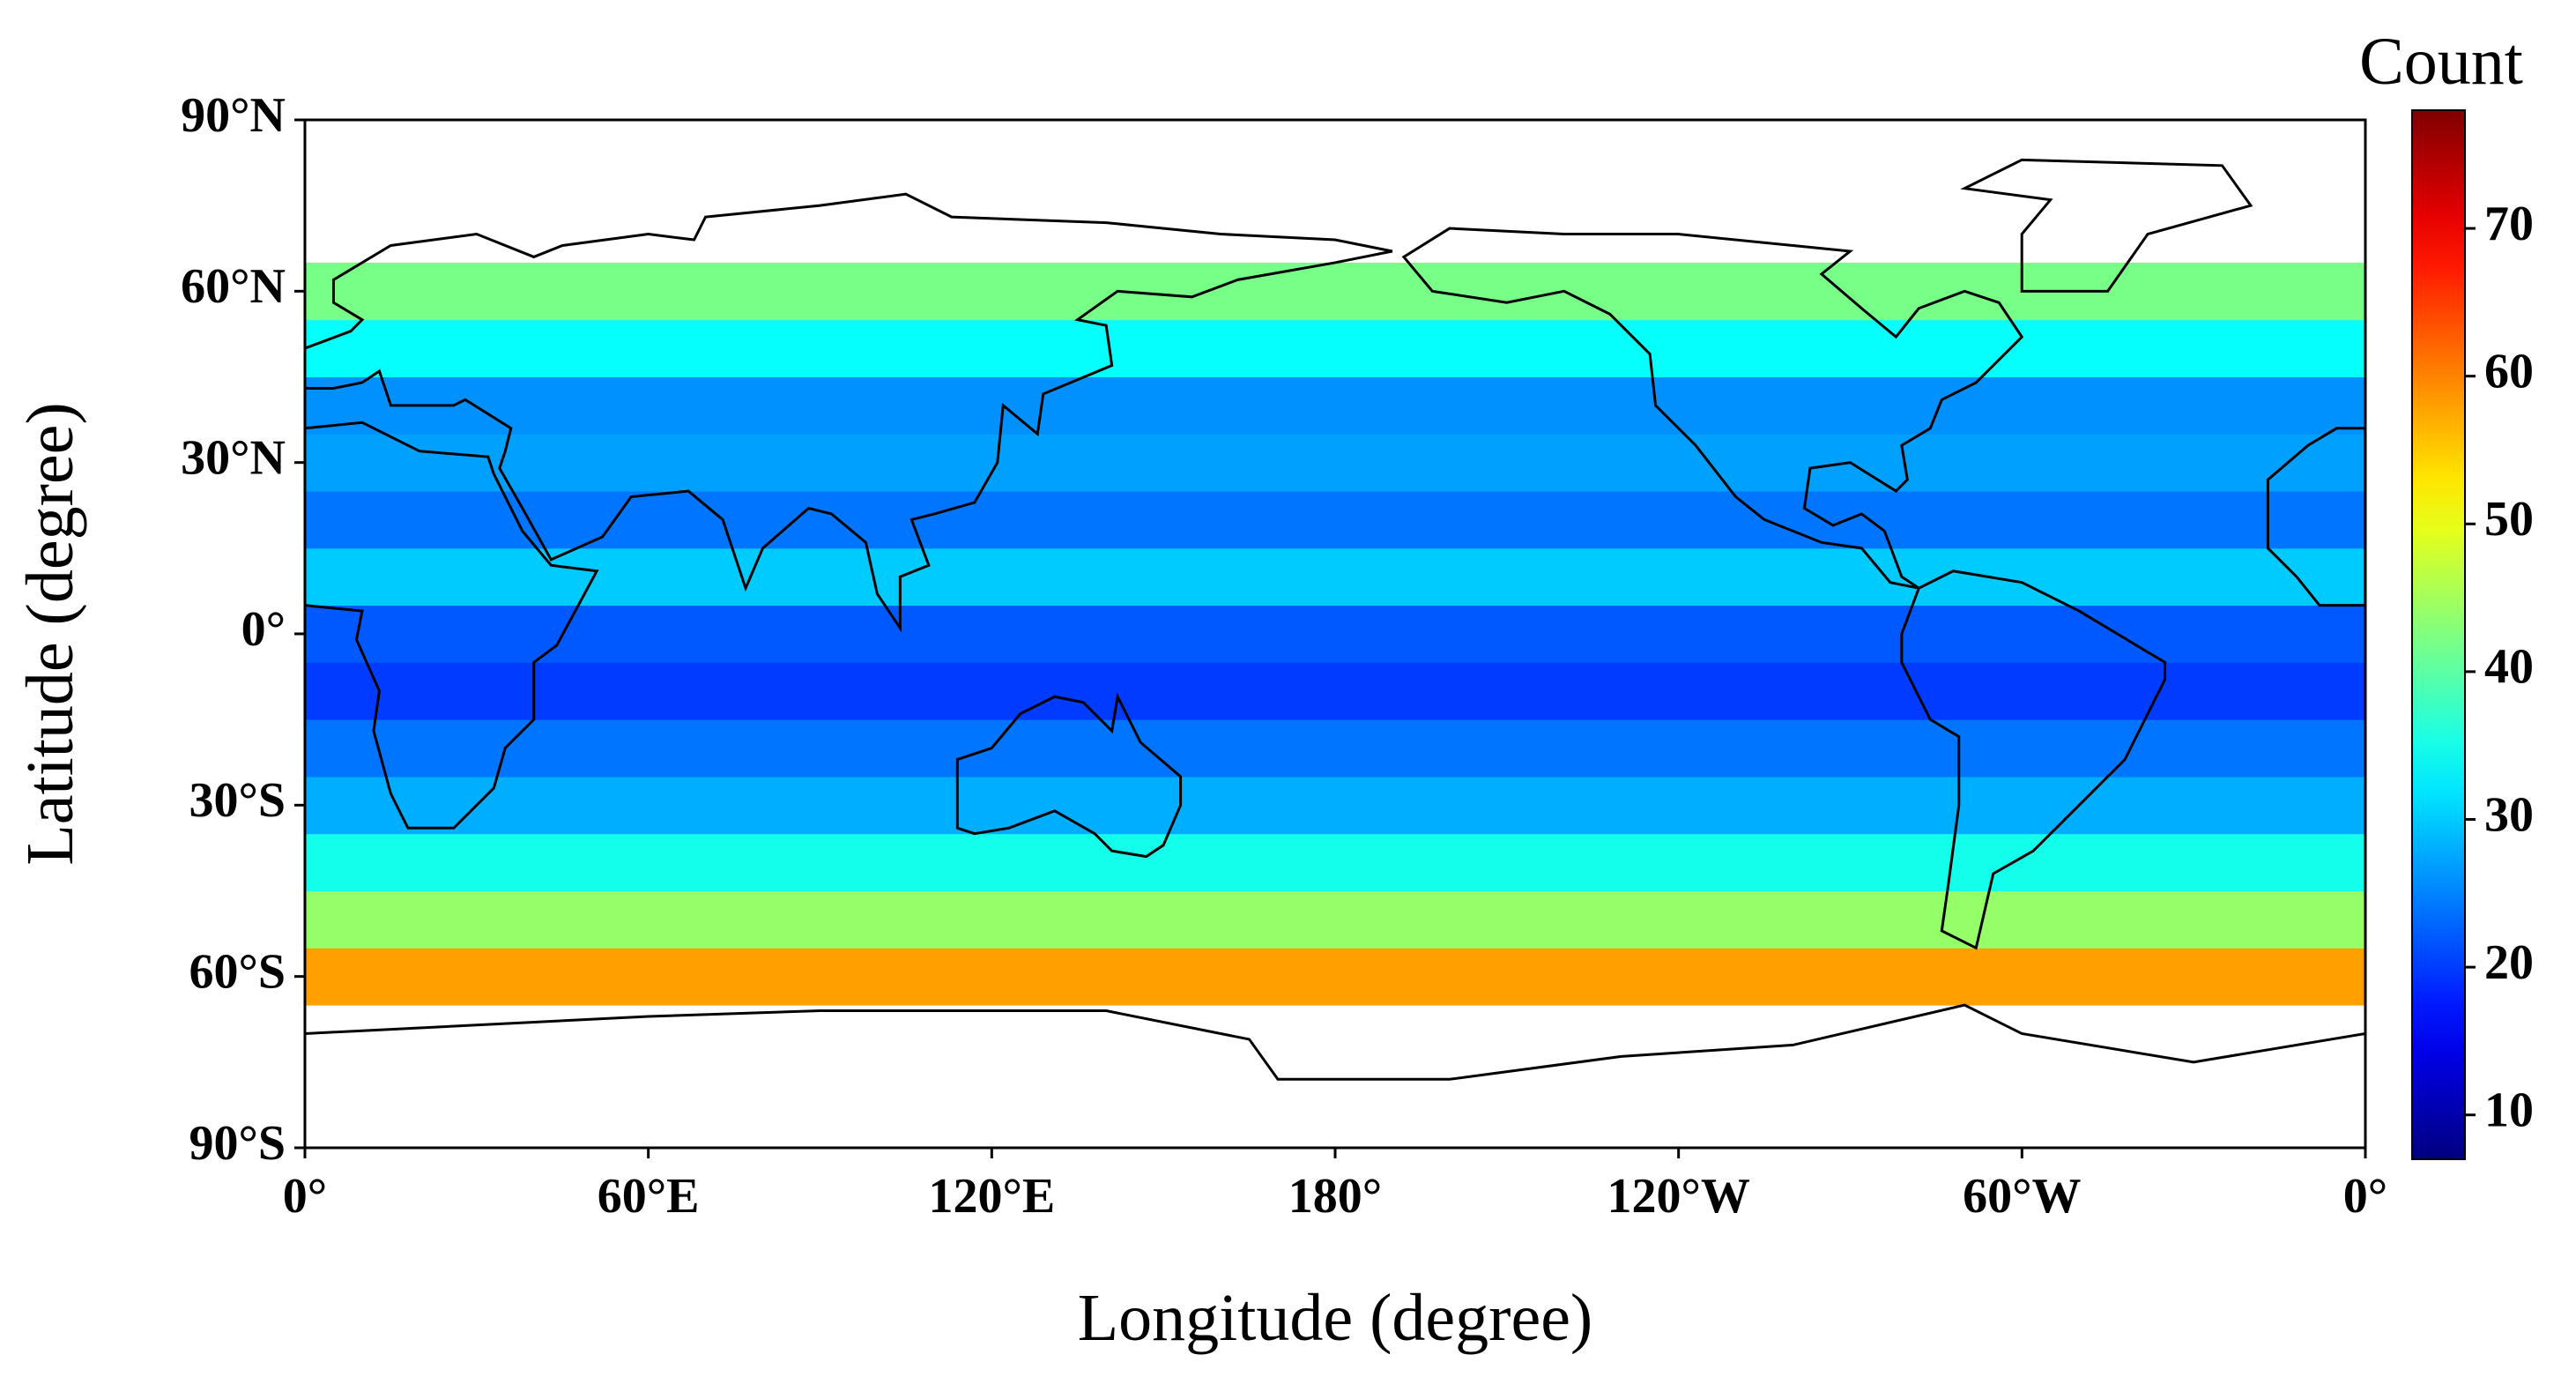 The width and height of the screenshot is (2576, 1377). I want to click on x-axis-title: Longitude (degree), so click(1335, 1318).